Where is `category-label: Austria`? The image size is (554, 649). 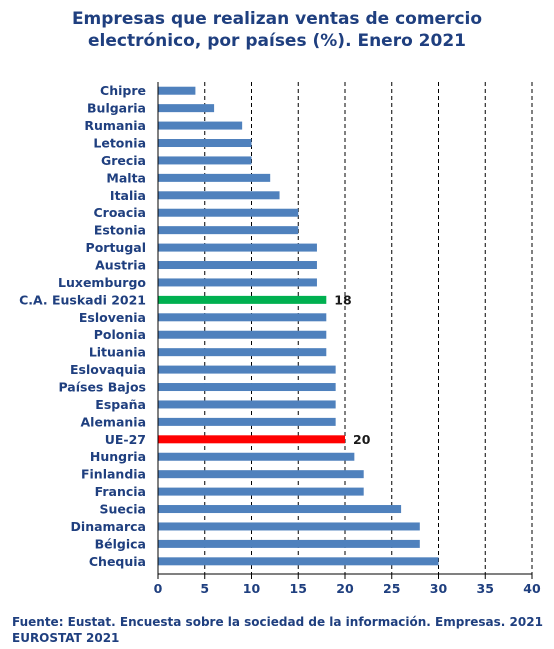 category-label: Austria is located at coordinates (120, 265).